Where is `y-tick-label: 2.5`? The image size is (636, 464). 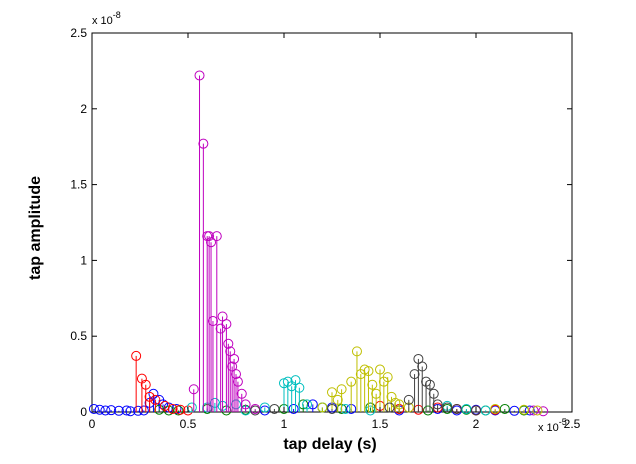 y-tick-label: 2.5 is located at coordinates (78, 33).